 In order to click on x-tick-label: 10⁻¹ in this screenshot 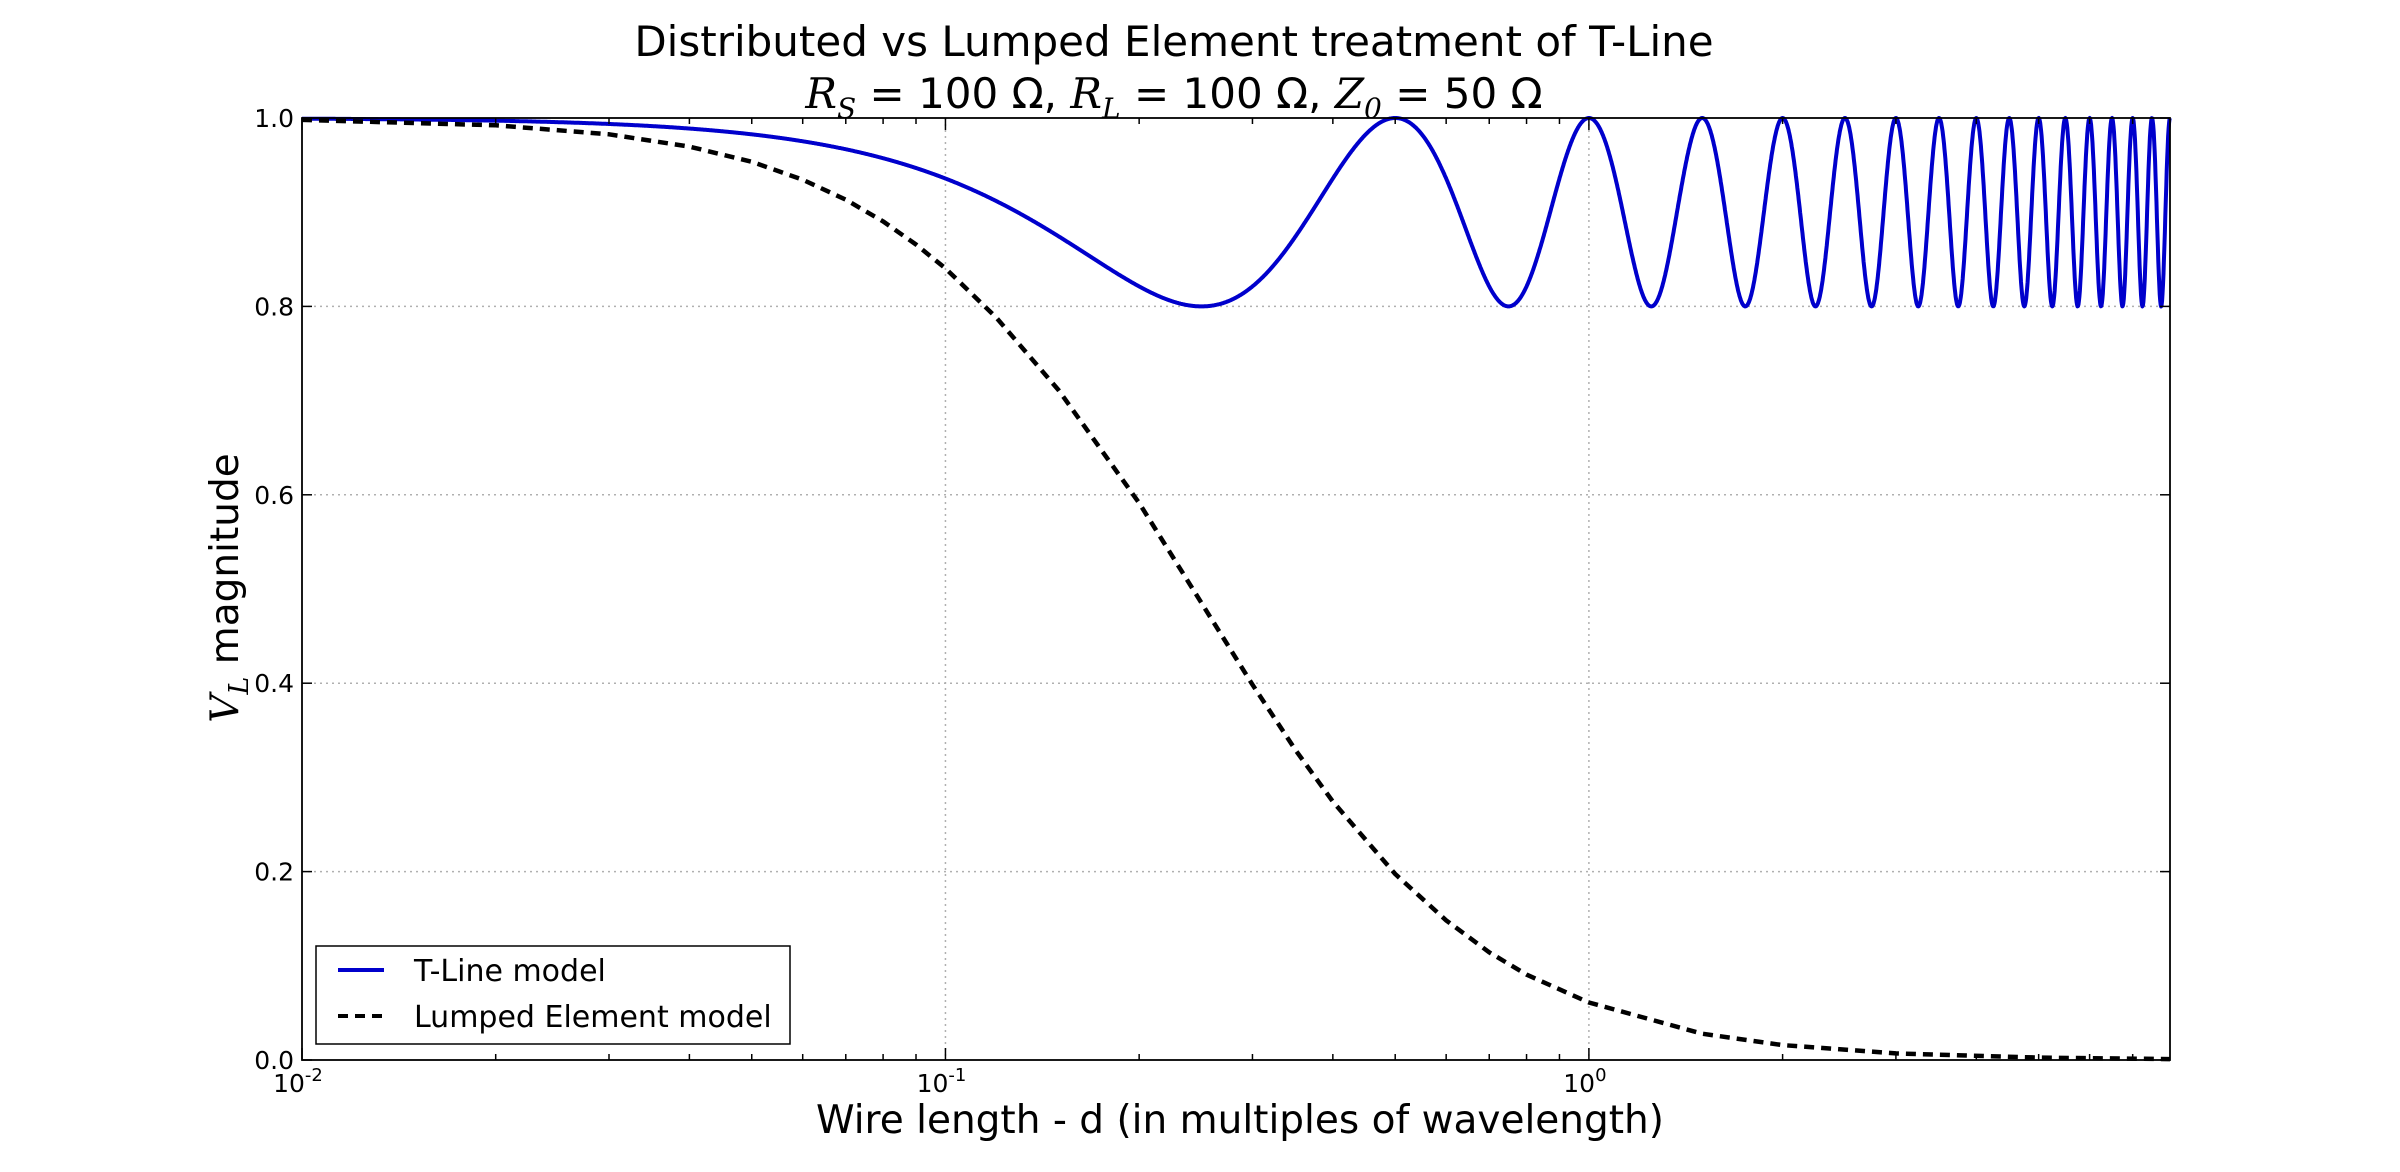, I will do `click(942, 1081)`.